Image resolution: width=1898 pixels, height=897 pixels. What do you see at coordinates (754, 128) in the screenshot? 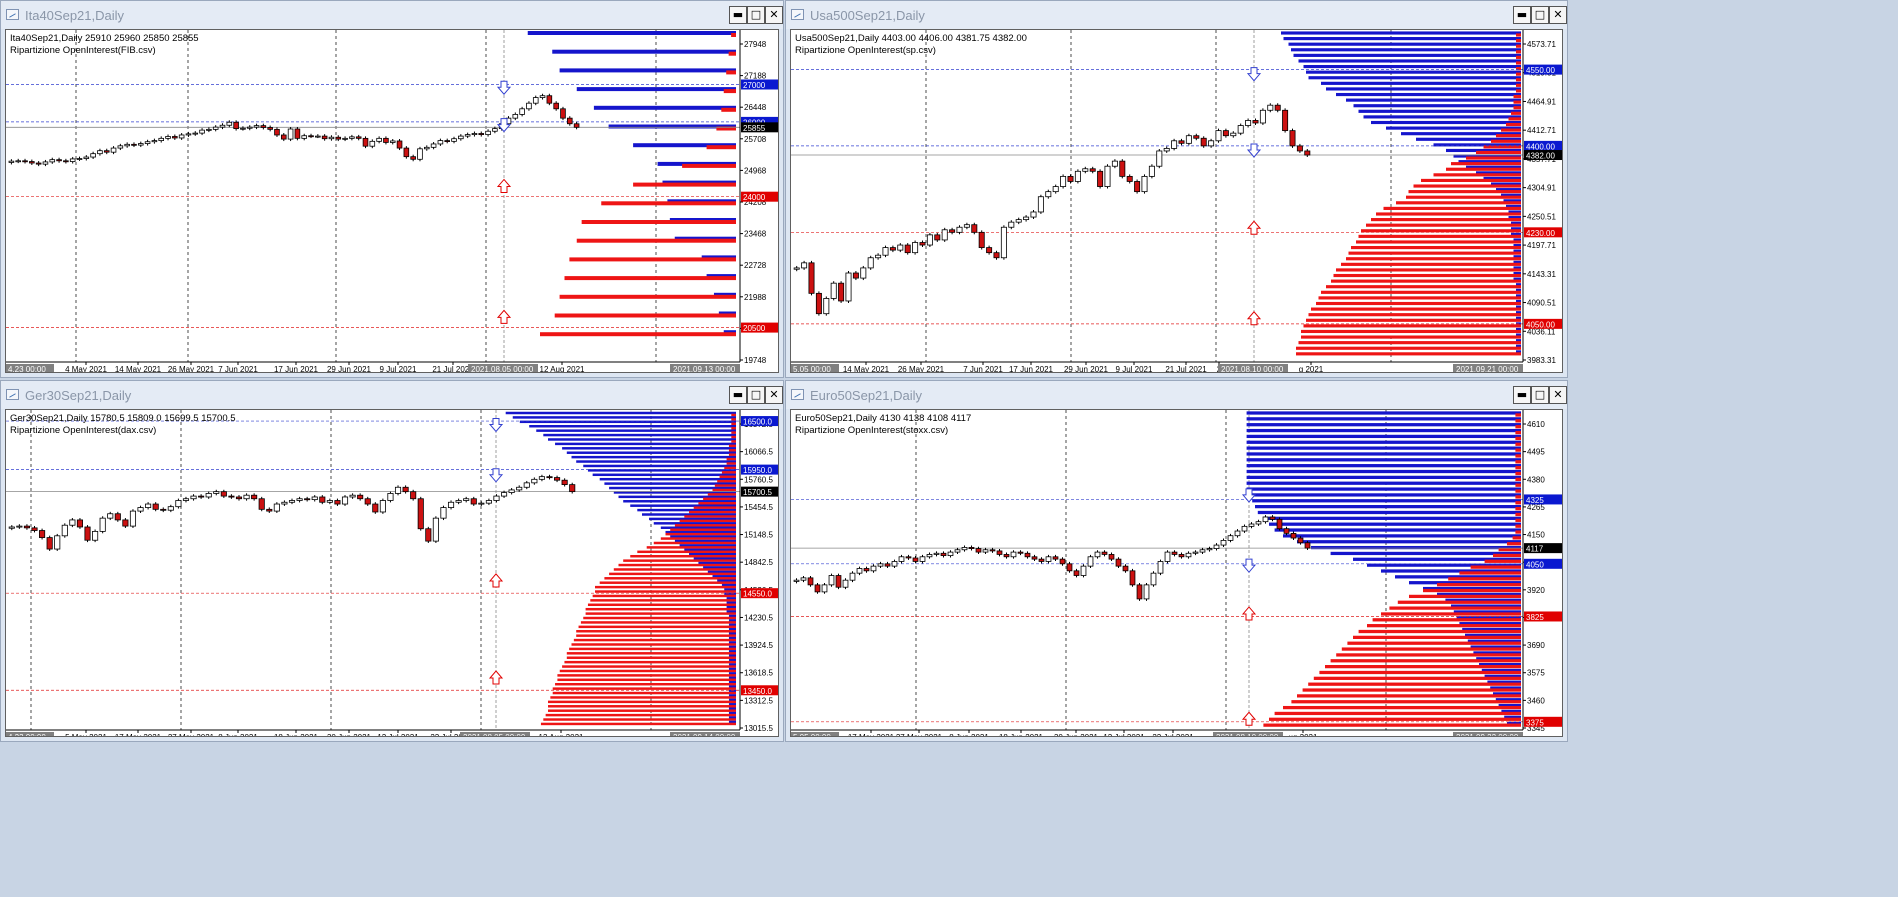
I see `price-tag-label: 25855` at bounding box center [754, 128].